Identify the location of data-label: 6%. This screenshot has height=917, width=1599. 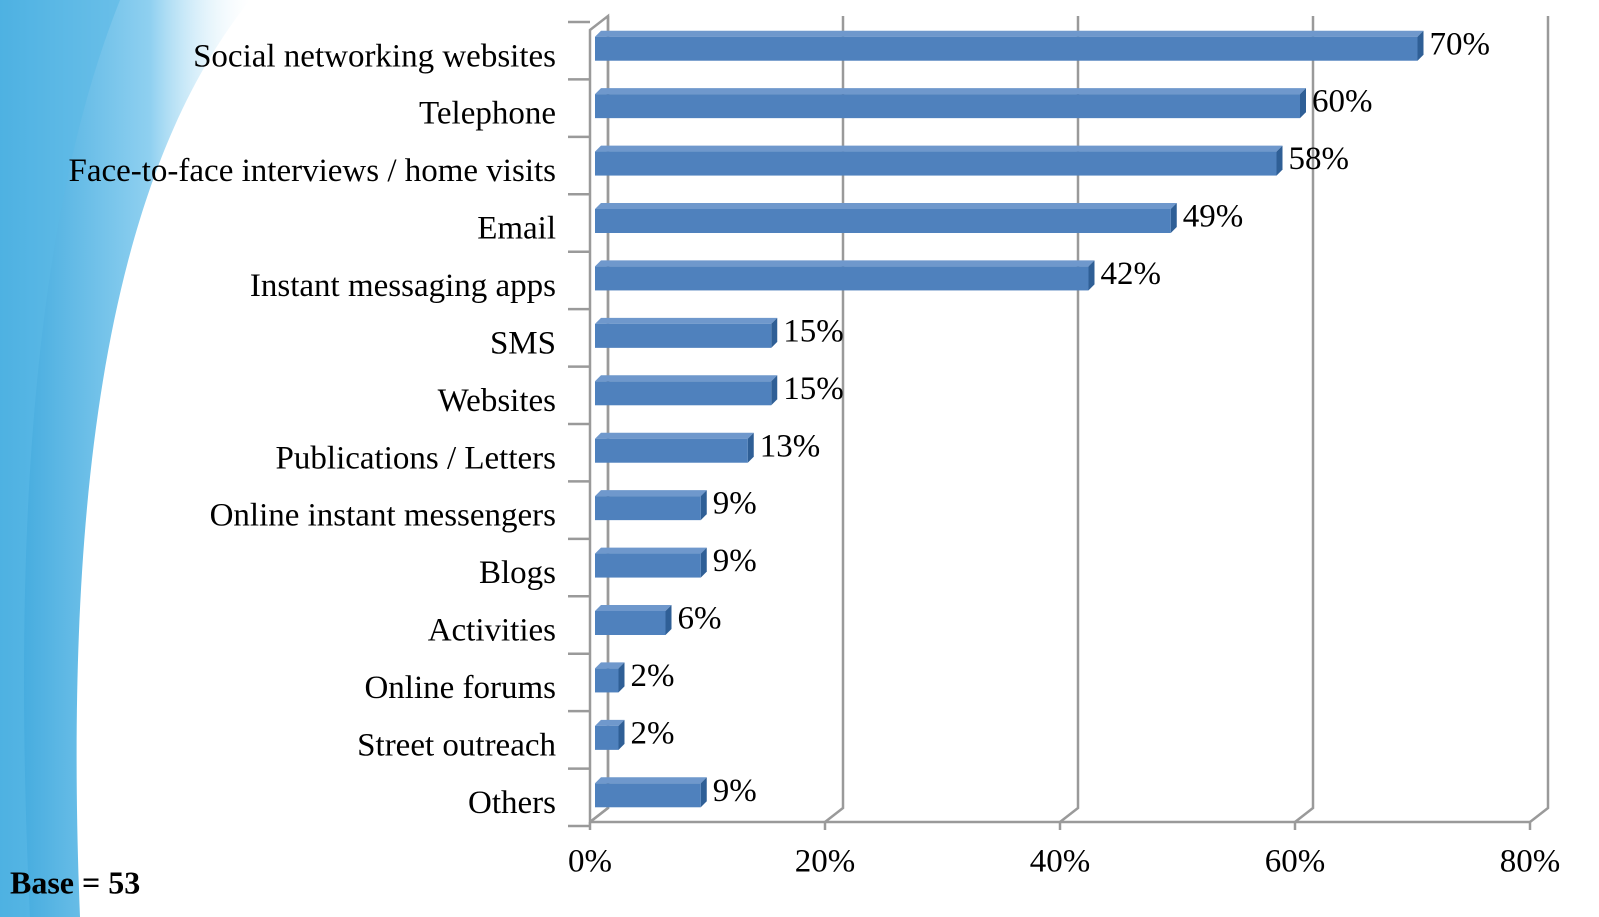
(700, 619).